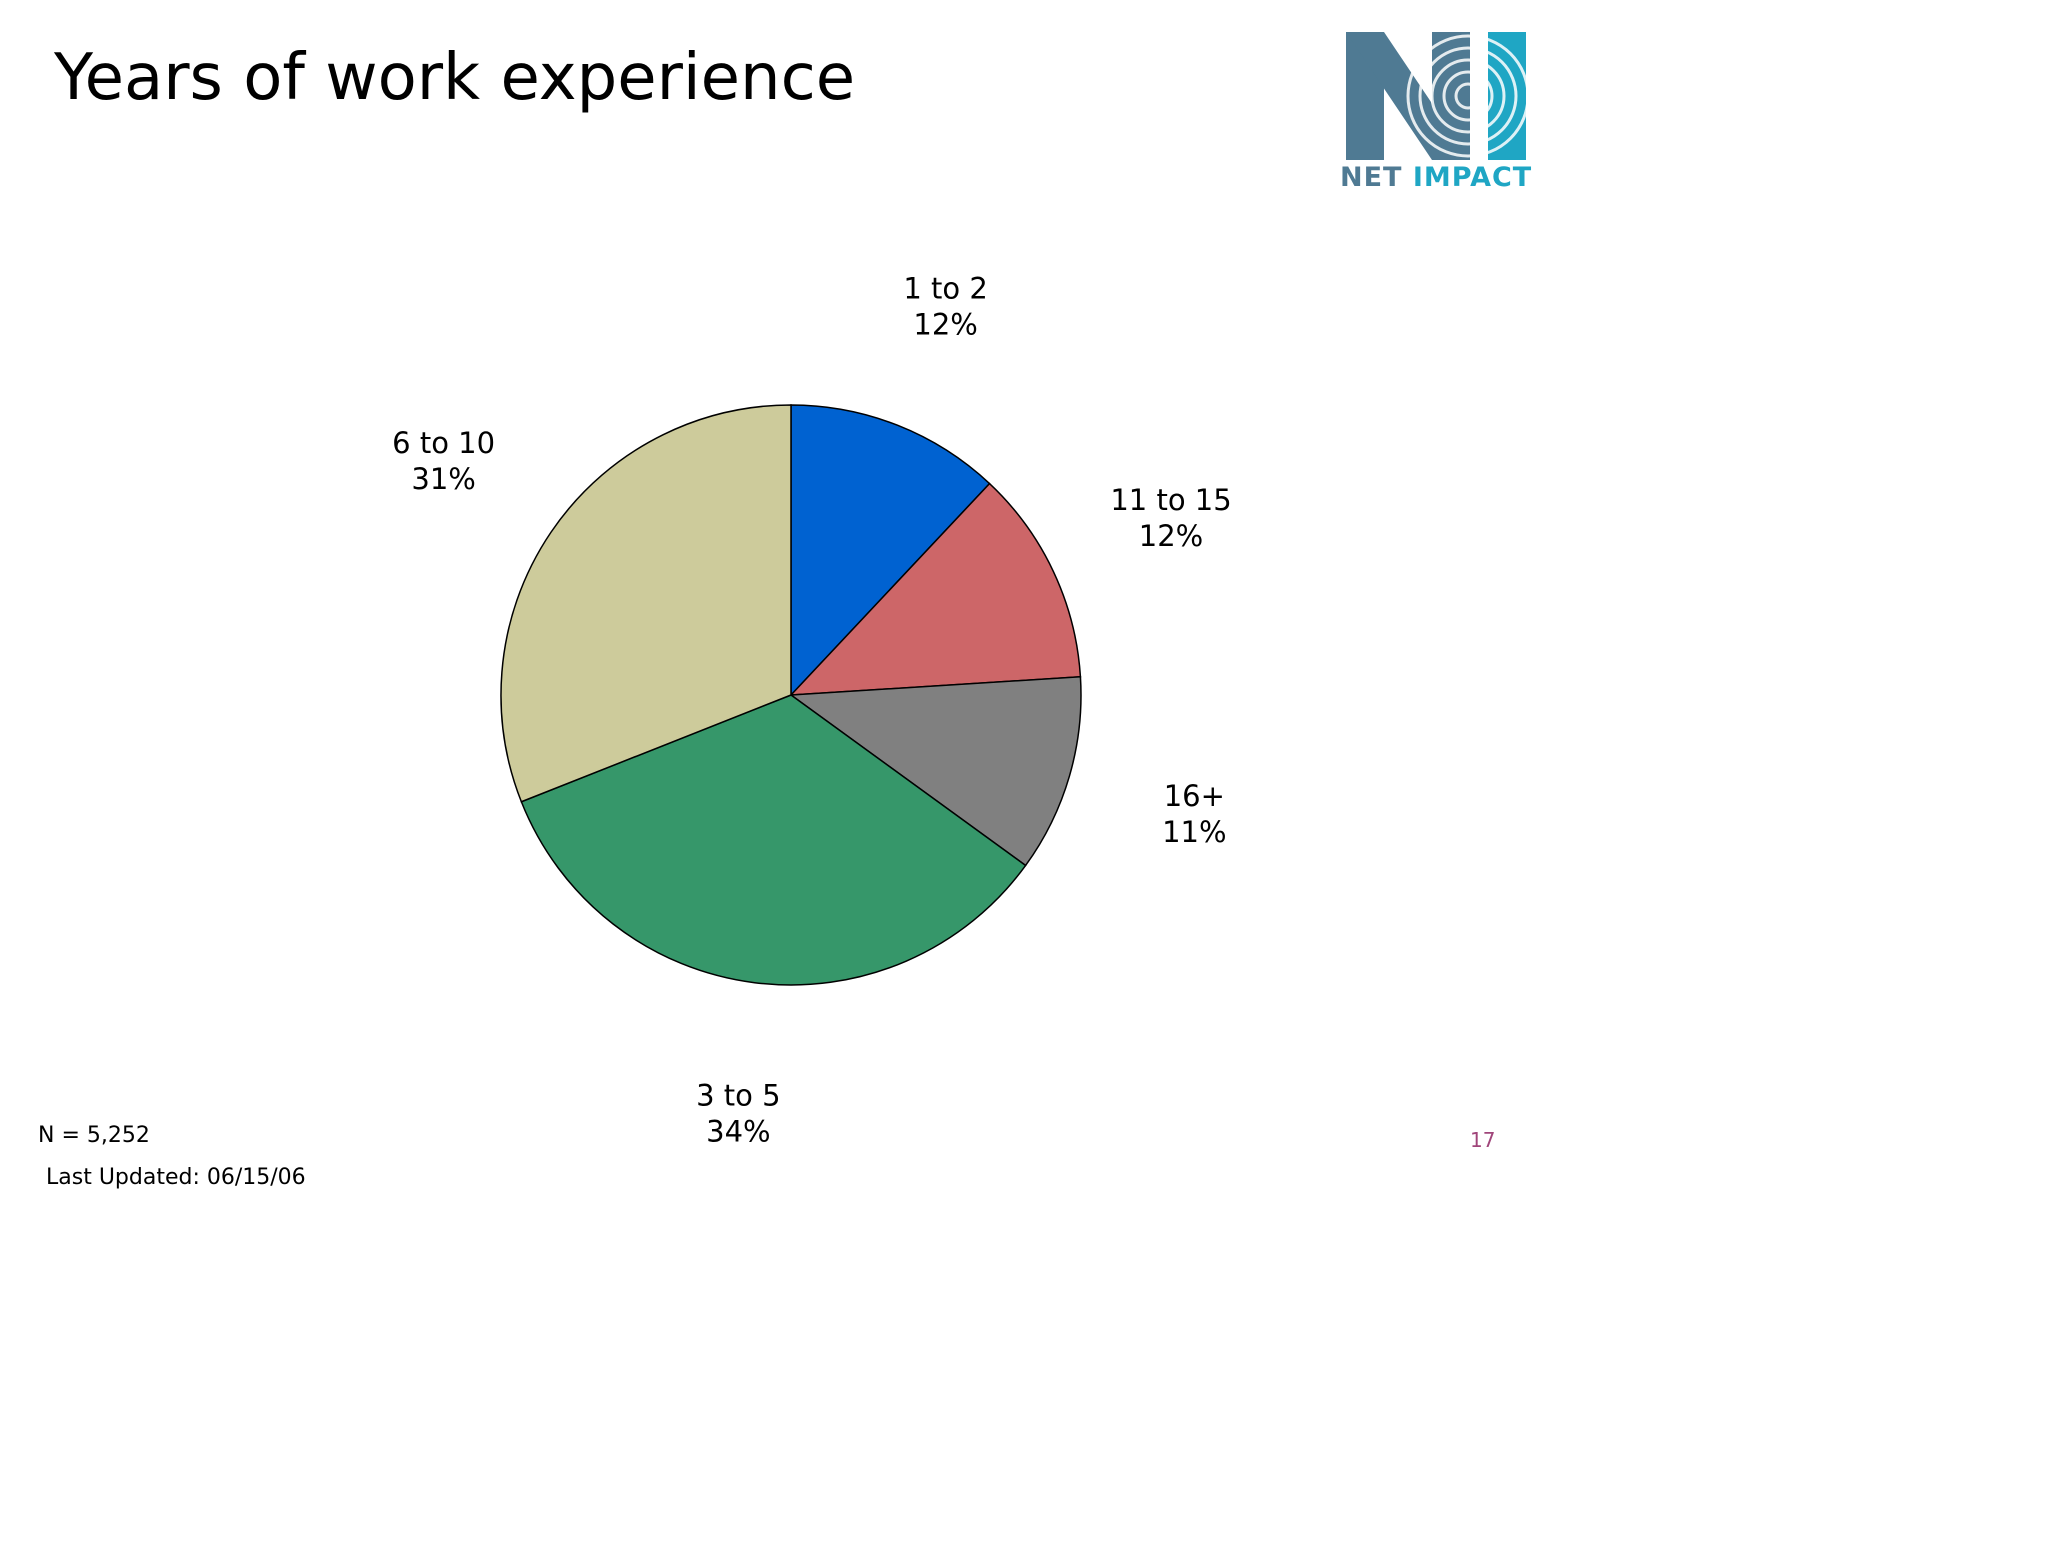  I want to click on net-impact-logo, so click(1438, 96).